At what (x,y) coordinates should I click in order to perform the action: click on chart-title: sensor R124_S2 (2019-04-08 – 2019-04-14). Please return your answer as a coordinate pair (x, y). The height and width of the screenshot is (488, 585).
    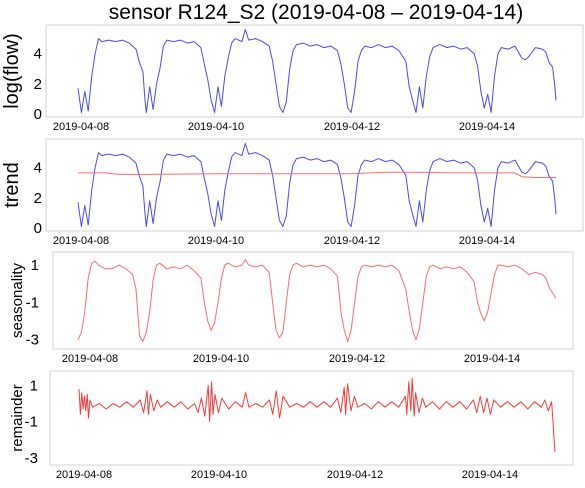
    Looking at the image, I should click on (316, 12).